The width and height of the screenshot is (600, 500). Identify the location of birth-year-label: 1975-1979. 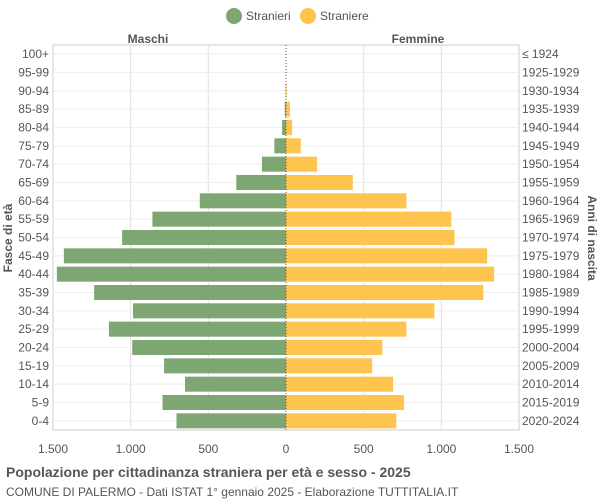
(551, 256).